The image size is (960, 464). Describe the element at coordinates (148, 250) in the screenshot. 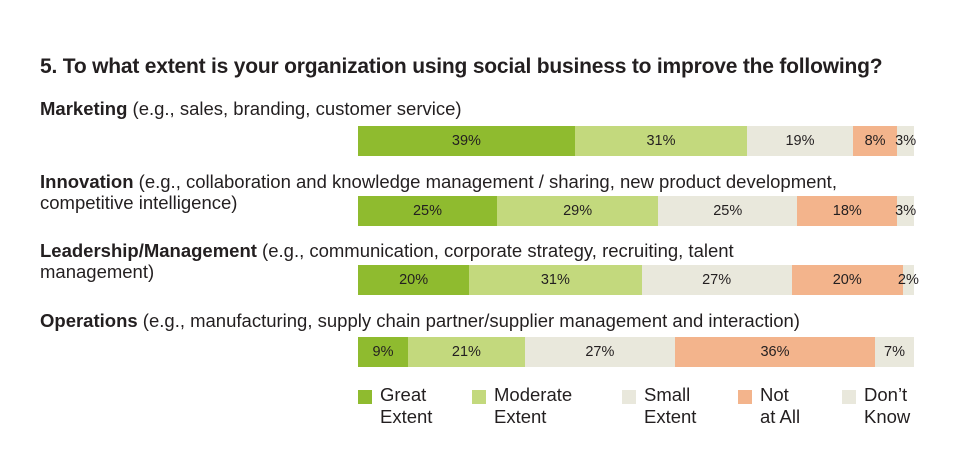

I see `category-name: Leadership/Management` at that location.